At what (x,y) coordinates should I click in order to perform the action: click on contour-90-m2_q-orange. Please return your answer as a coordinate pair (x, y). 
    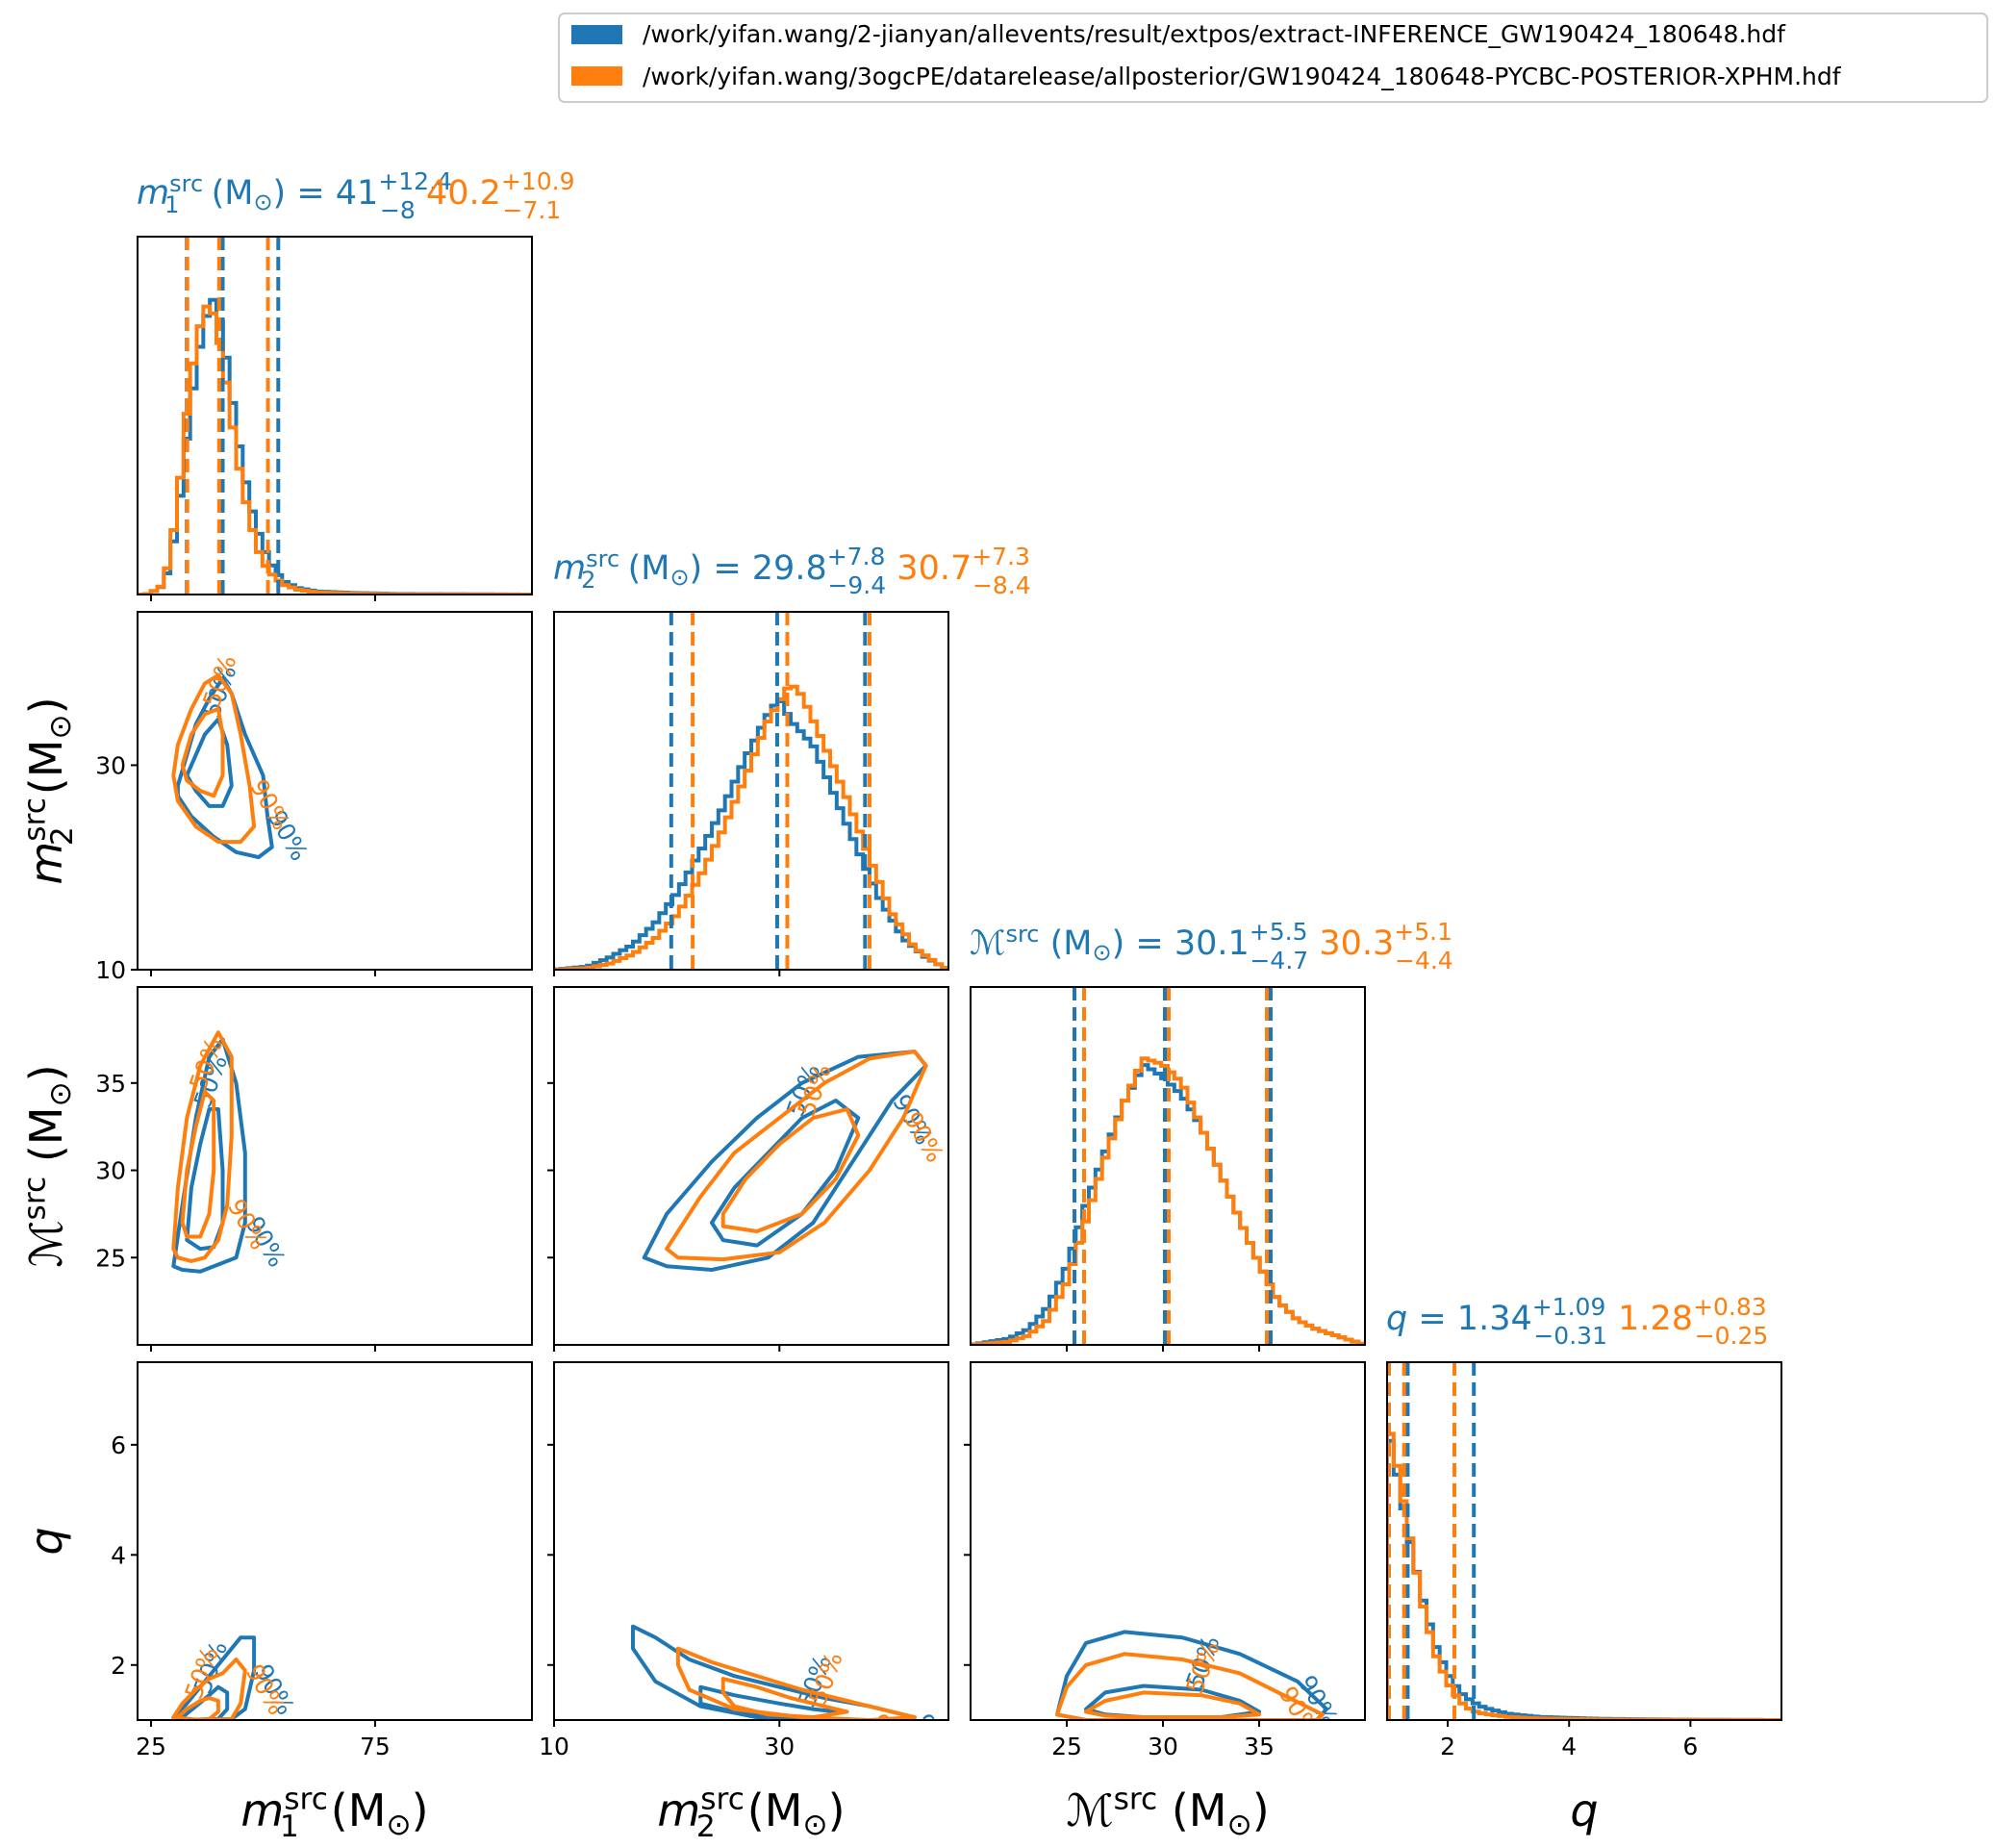
    Looking at the image, I should click on (796, 1683).